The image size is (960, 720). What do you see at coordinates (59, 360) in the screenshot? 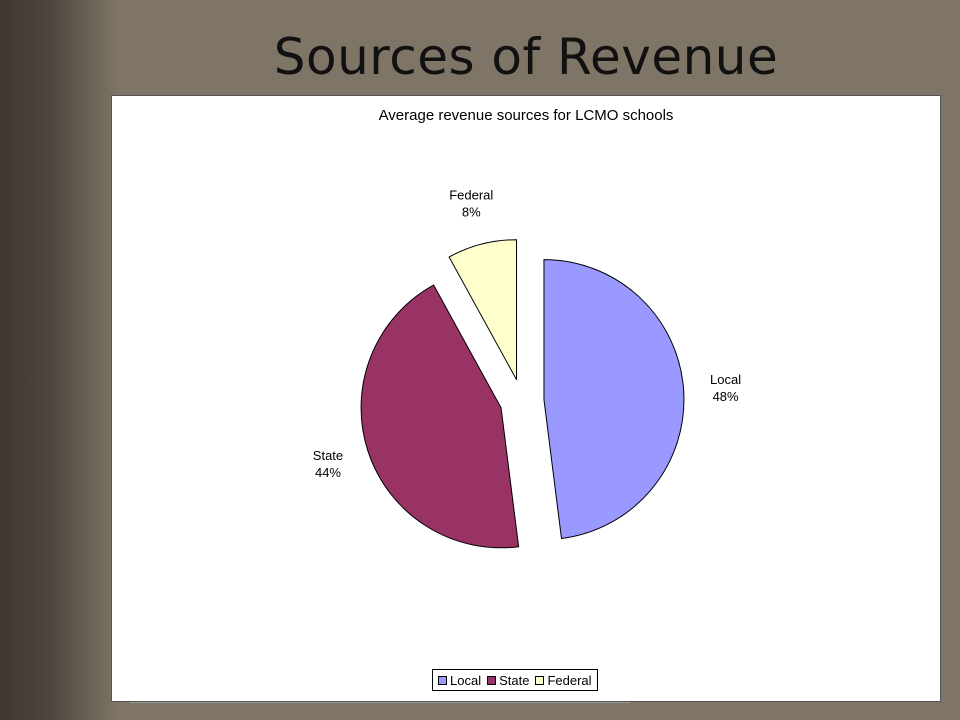
I see `slide-side-shade` at bounding box center [59, 360].